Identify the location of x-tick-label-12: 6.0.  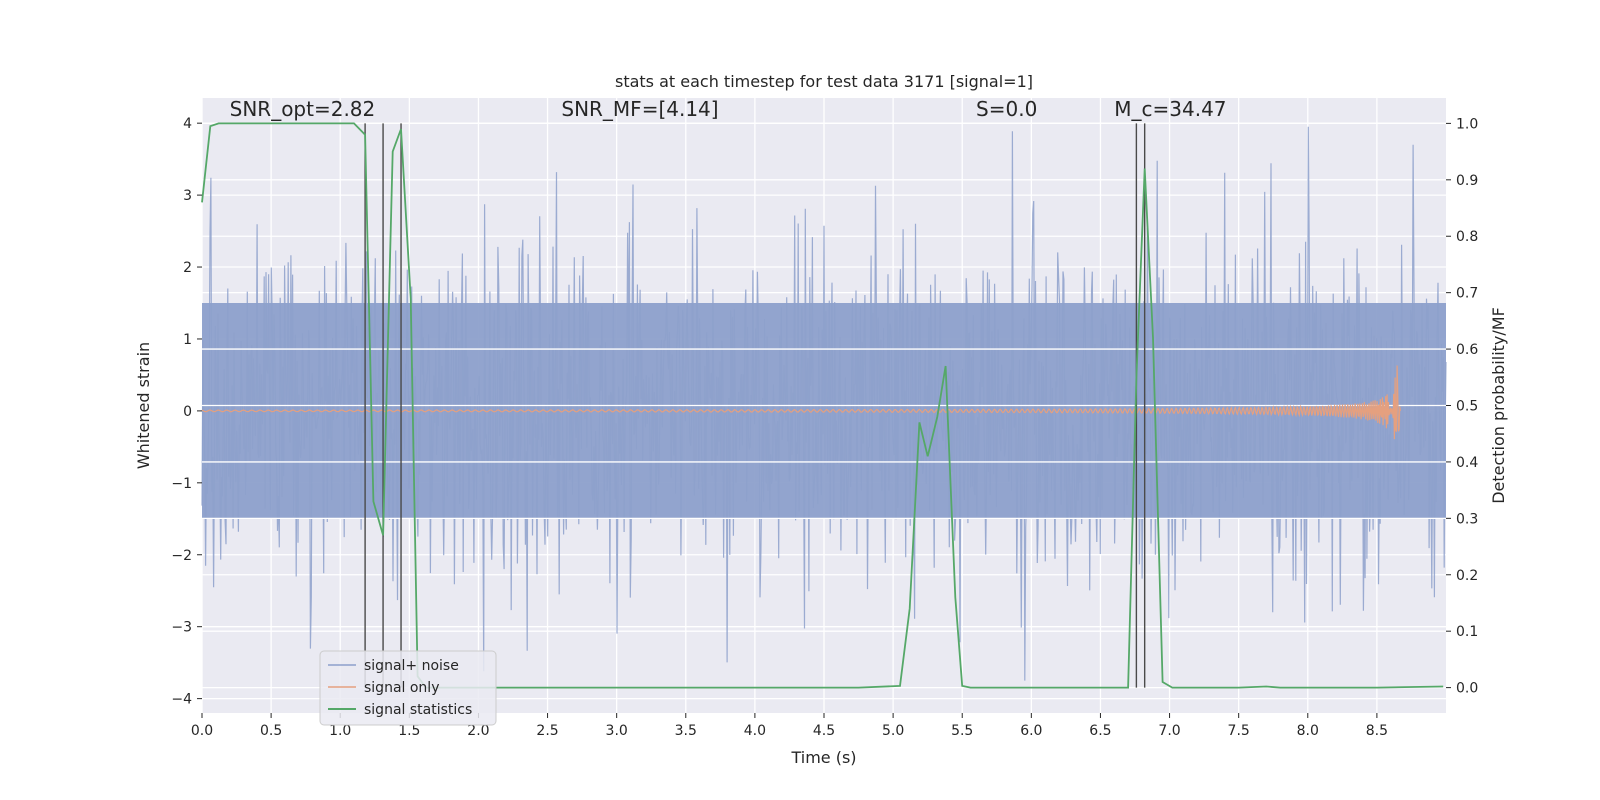
(1031, 731).